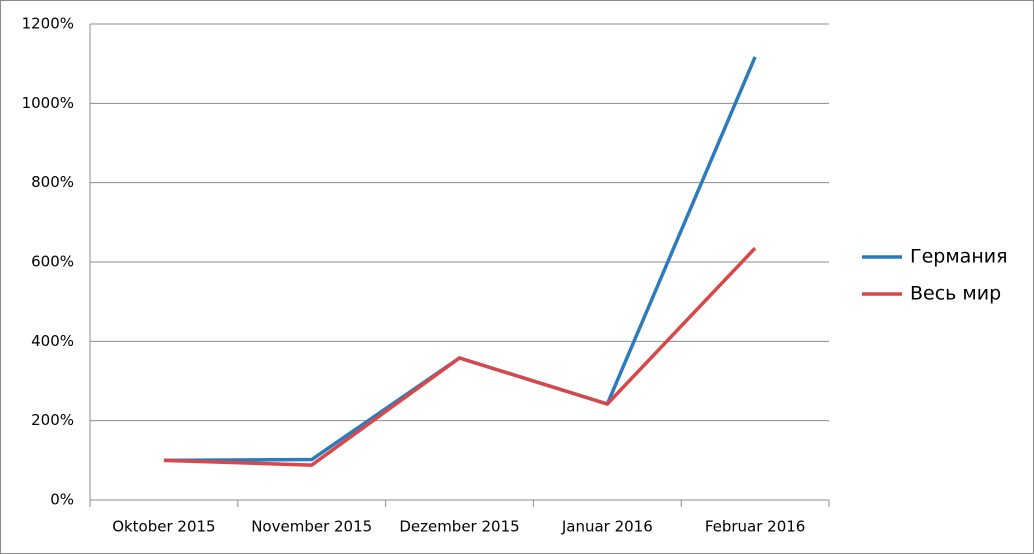  What do you see at coordinates (48, 103) in the screenshot?
I see `y-tick-label: 1000%` at bounding box center [48, 103].